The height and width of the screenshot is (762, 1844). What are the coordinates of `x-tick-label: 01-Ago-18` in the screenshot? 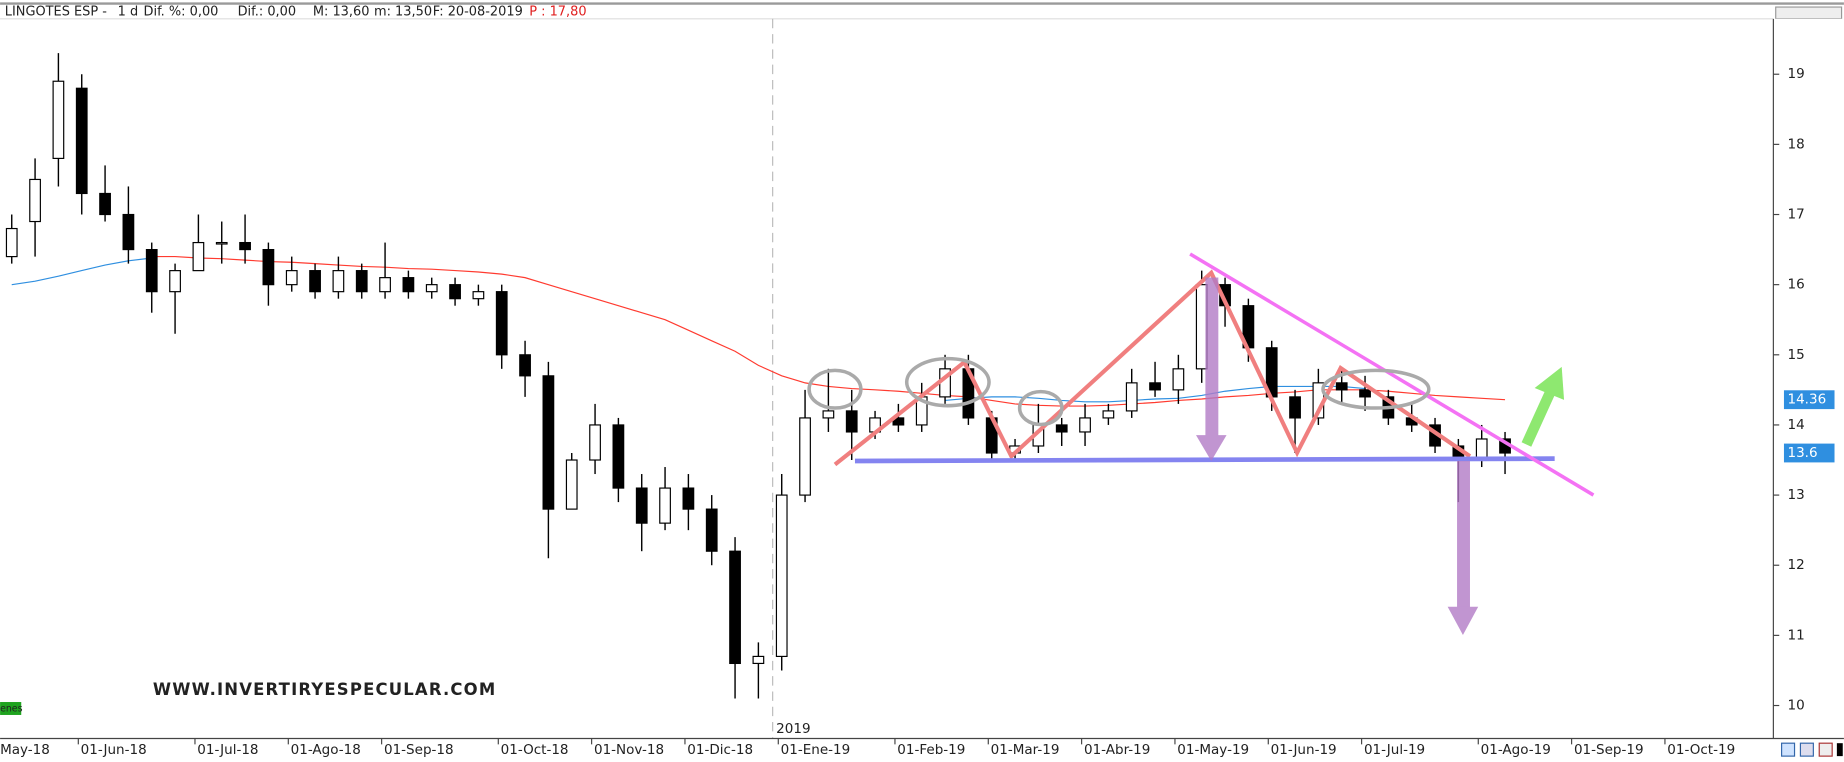 It's located at (326, 750).